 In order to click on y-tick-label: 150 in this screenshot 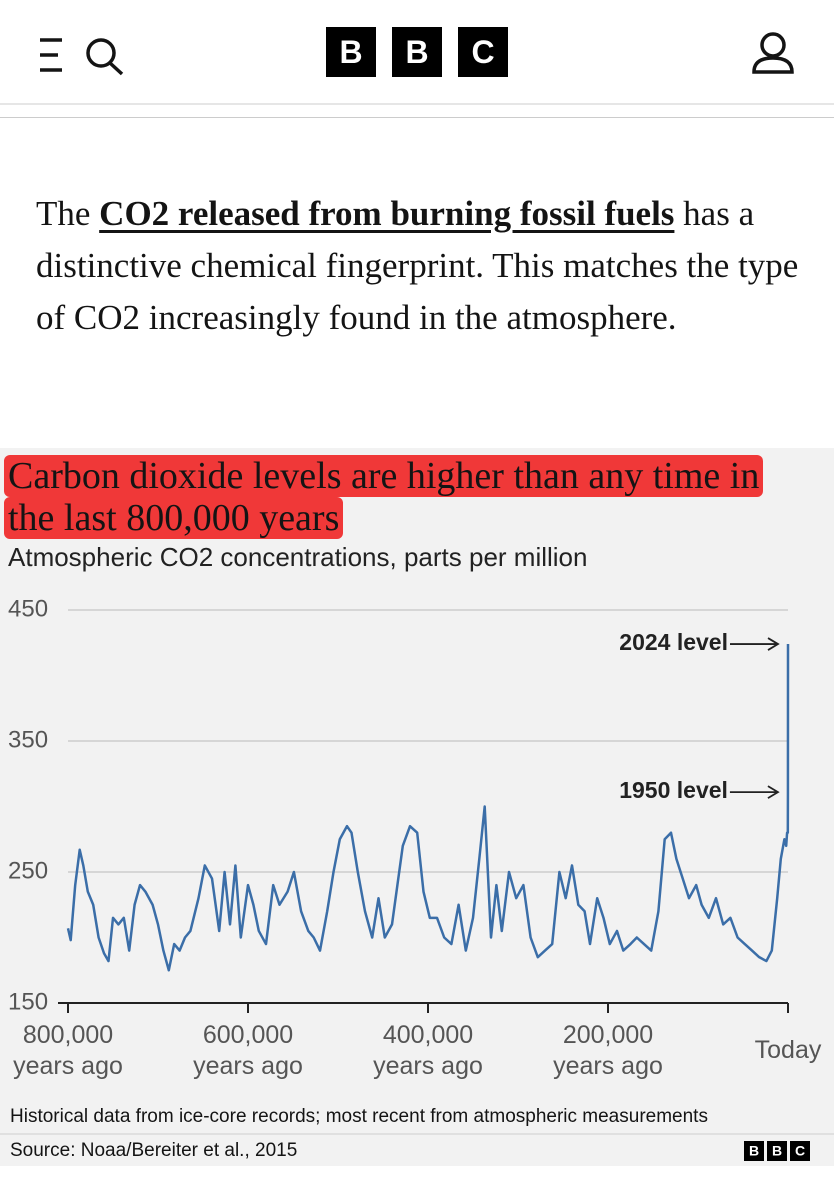, I will do `click(28, 1001)`.